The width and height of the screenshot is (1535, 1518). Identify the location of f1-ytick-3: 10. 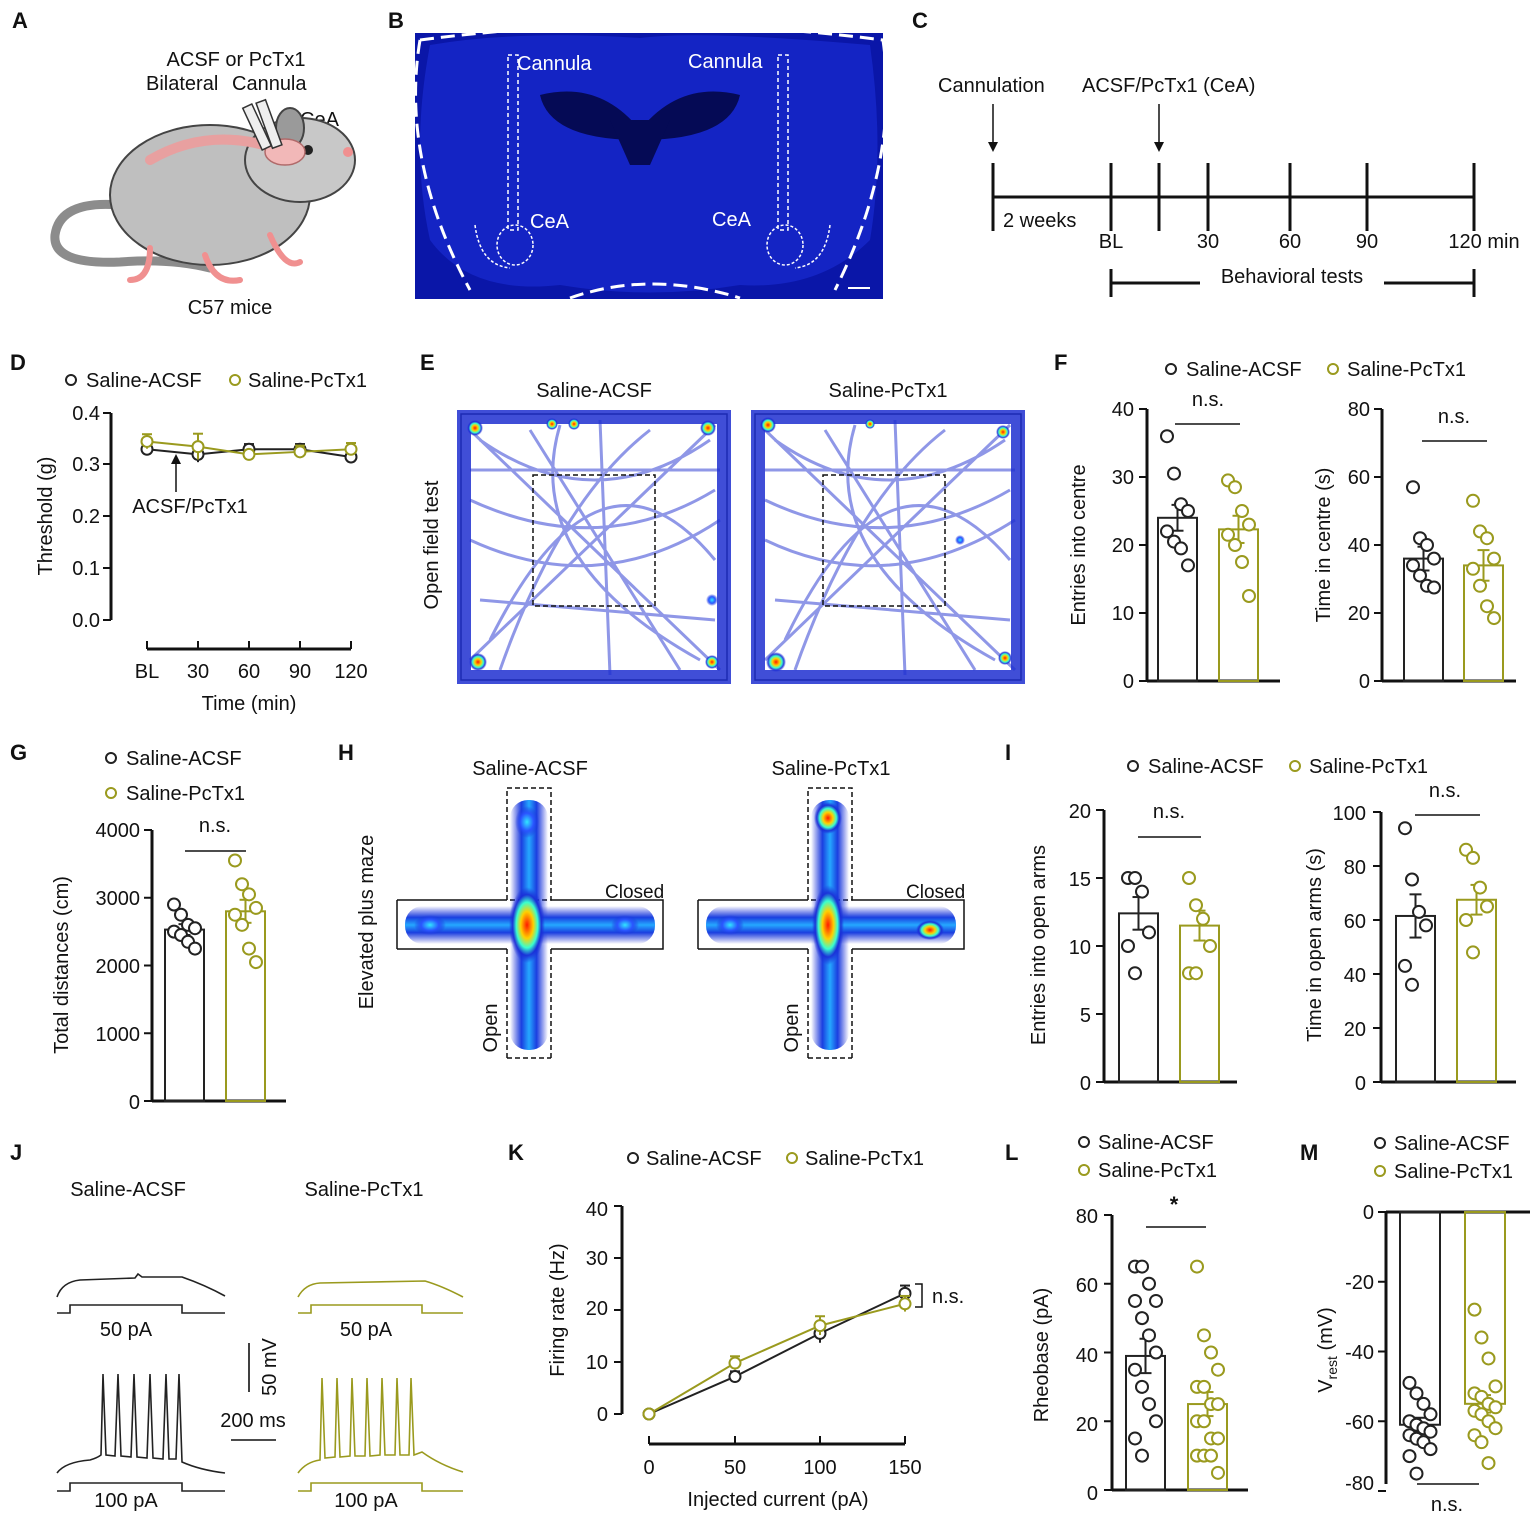
(1123, 614).